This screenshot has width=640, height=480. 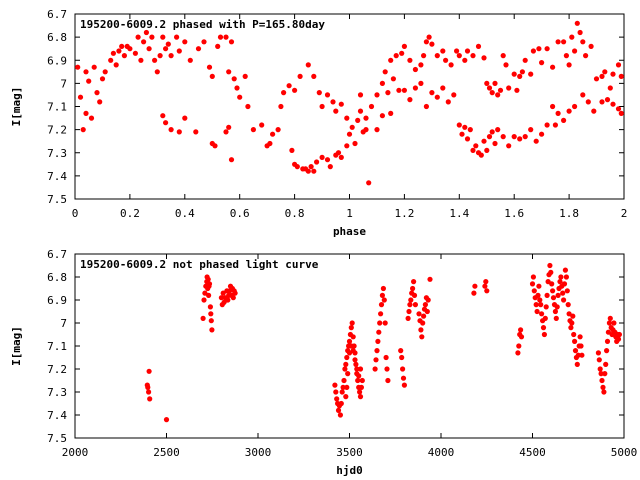 I want to click on y-tick-label: 7.2, so click(x=57, y=369).